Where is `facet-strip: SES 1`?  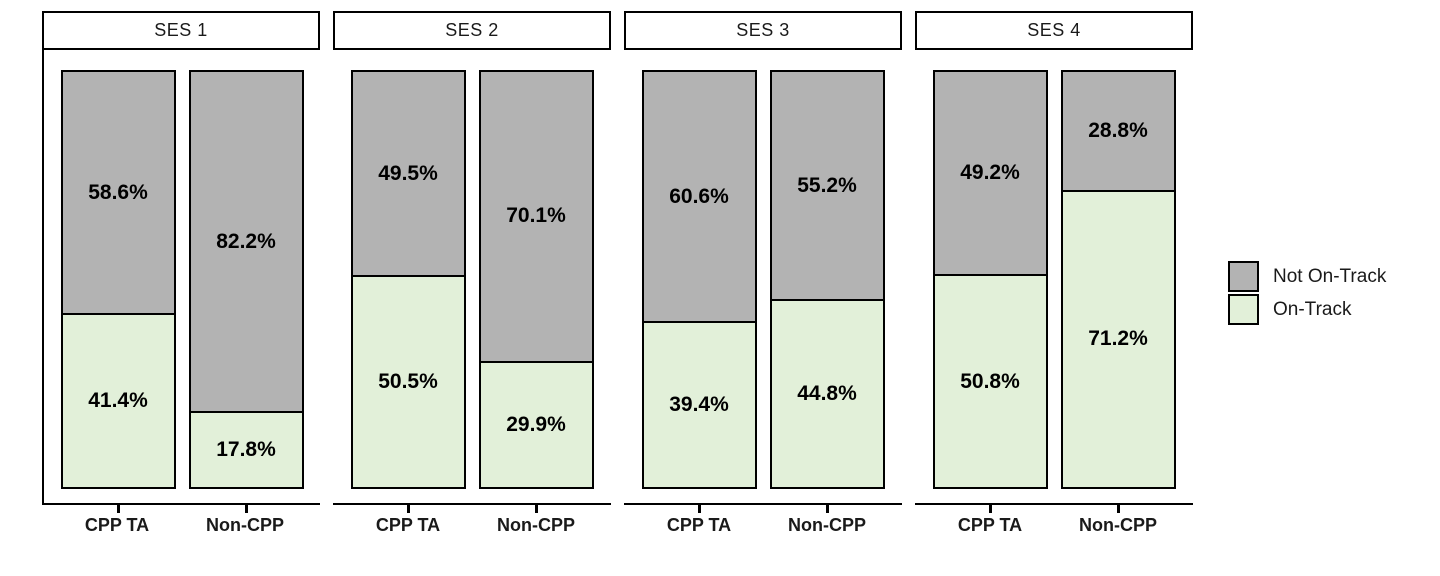 facet-strip: SES 1 is located at coordinates (181, 30).